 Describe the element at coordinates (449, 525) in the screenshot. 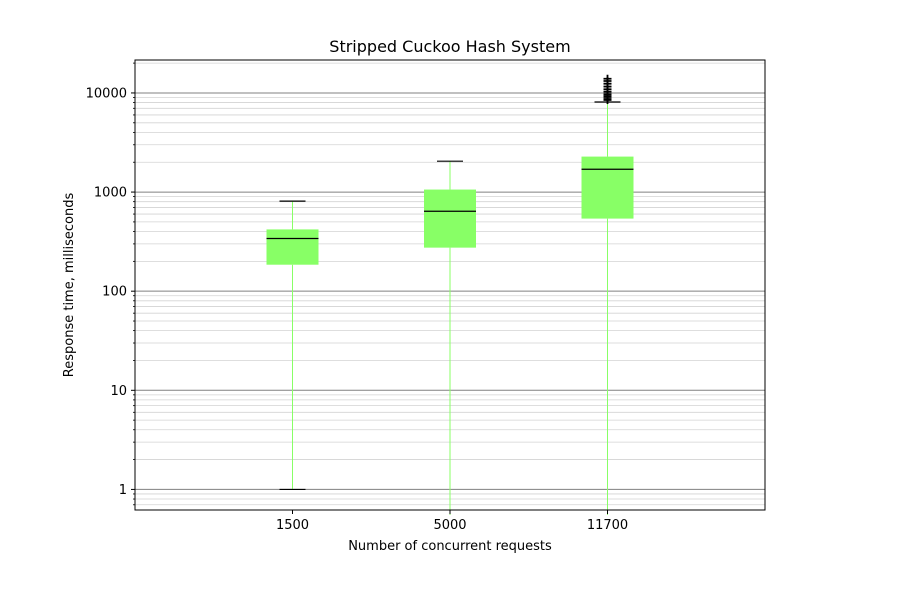

I see `x-tick-label: 5000` at that location.